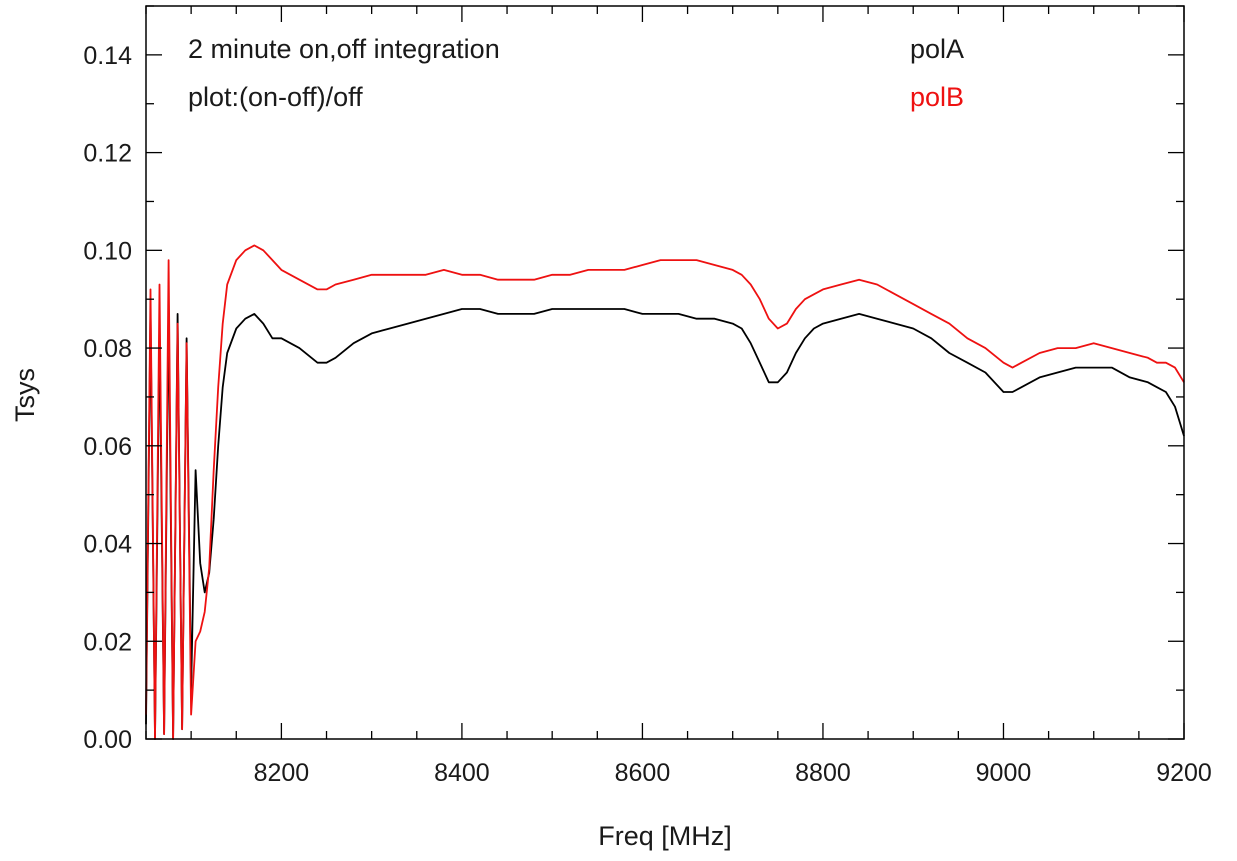  I want to click on x-tick-label: 8400, so click(462, 773).